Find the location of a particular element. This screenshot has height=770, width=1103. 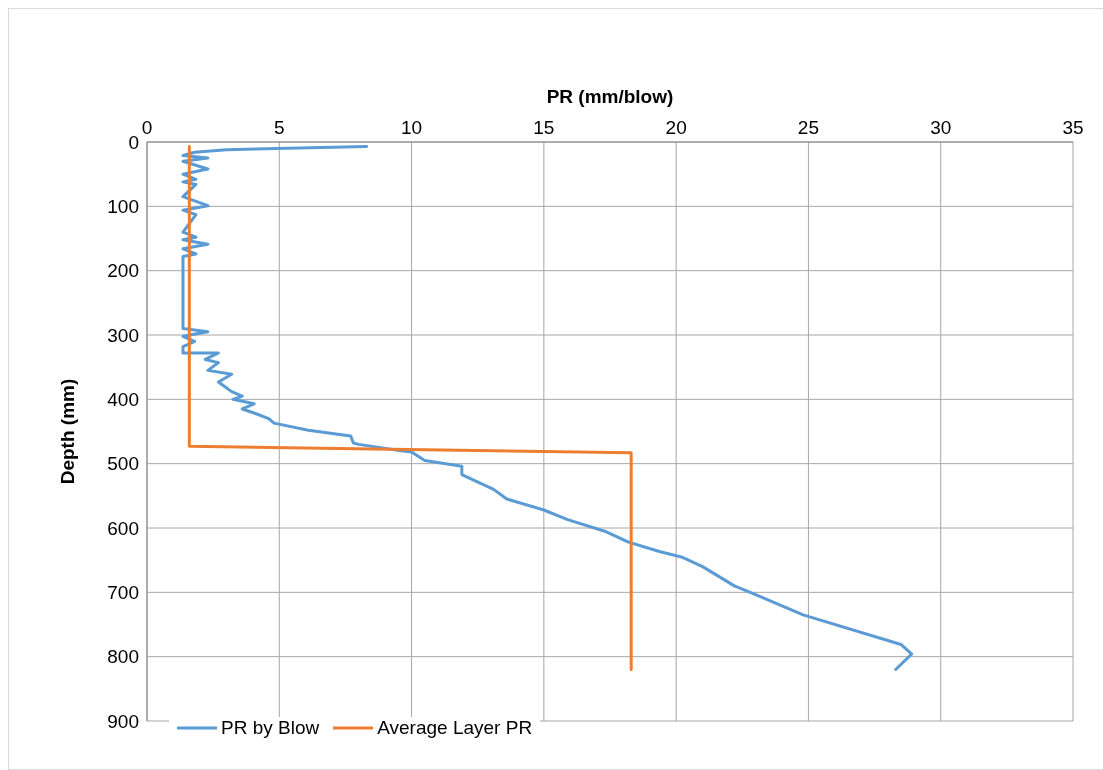

x-tick-label: 30 is located at coordinates (941, 127).